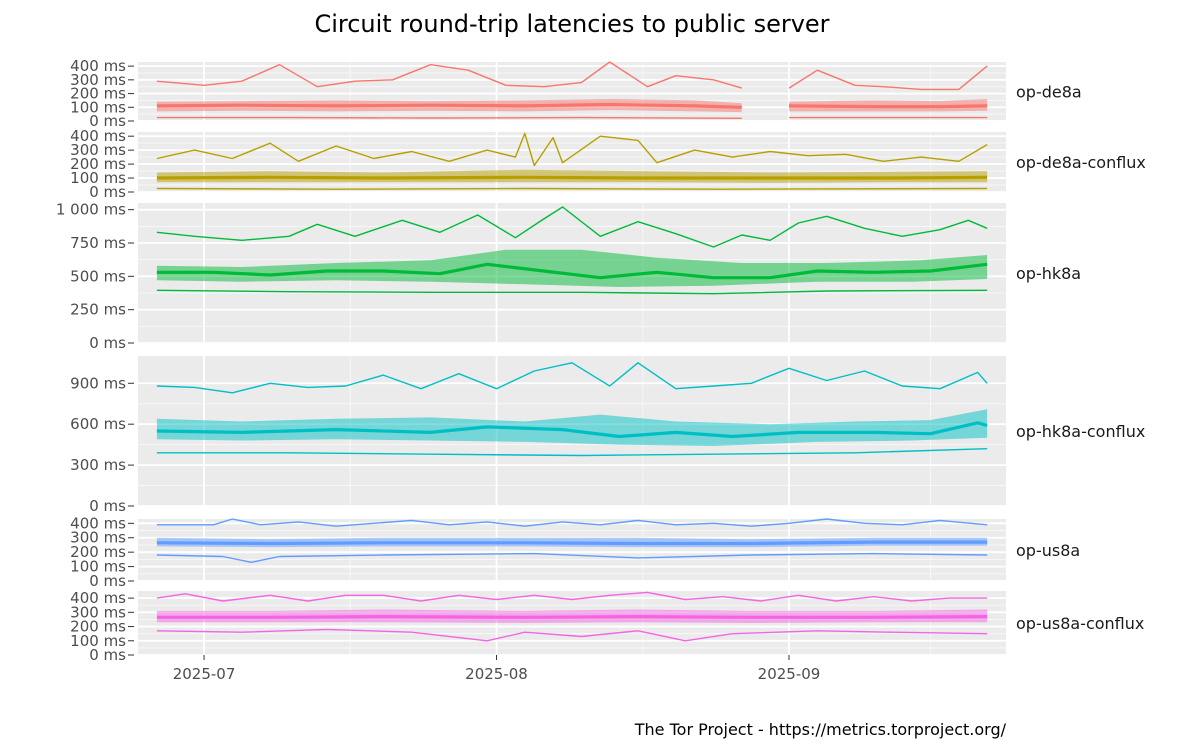  What do you see at coordinates (789, 674) in the screenshot?
I see `x-tick-label: 2025-09` at bounding box center [789, 674].